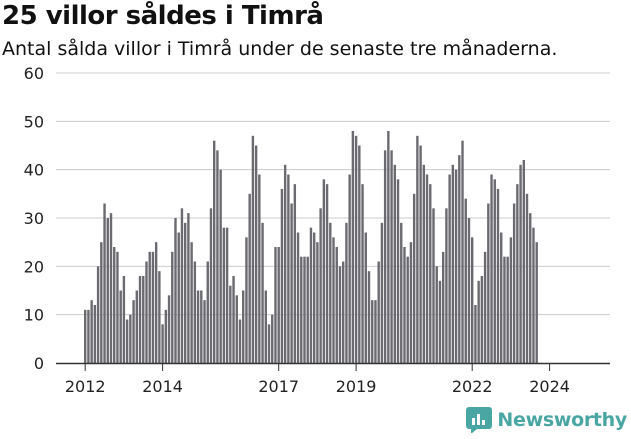 The width and height of the screenshot is (631, 439). What do you see at coordinates (34, 73) in the screenshot?
I see `y-tick-label: 60` at bounding box center [34, 73].